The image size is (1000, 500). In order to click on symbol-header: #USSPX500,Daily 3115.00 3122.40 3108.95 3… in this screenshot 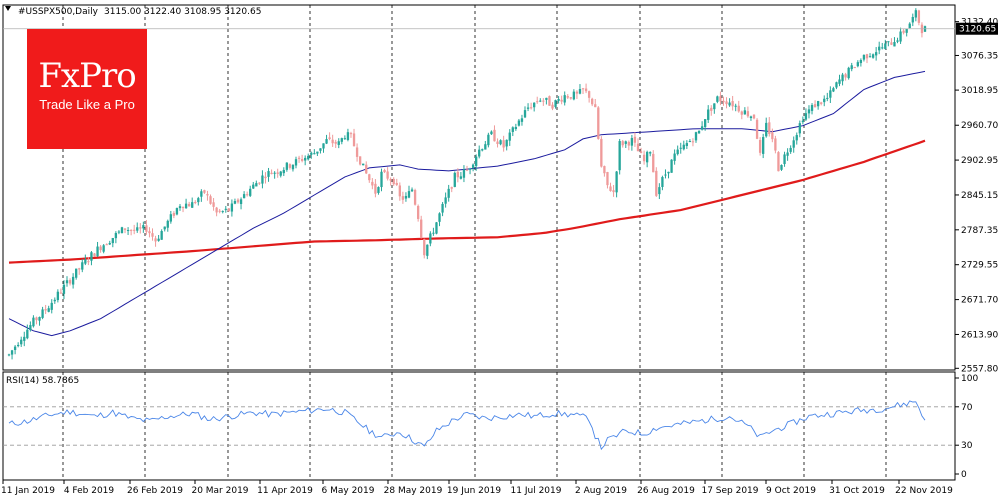, I will do `click(139, 12)`.